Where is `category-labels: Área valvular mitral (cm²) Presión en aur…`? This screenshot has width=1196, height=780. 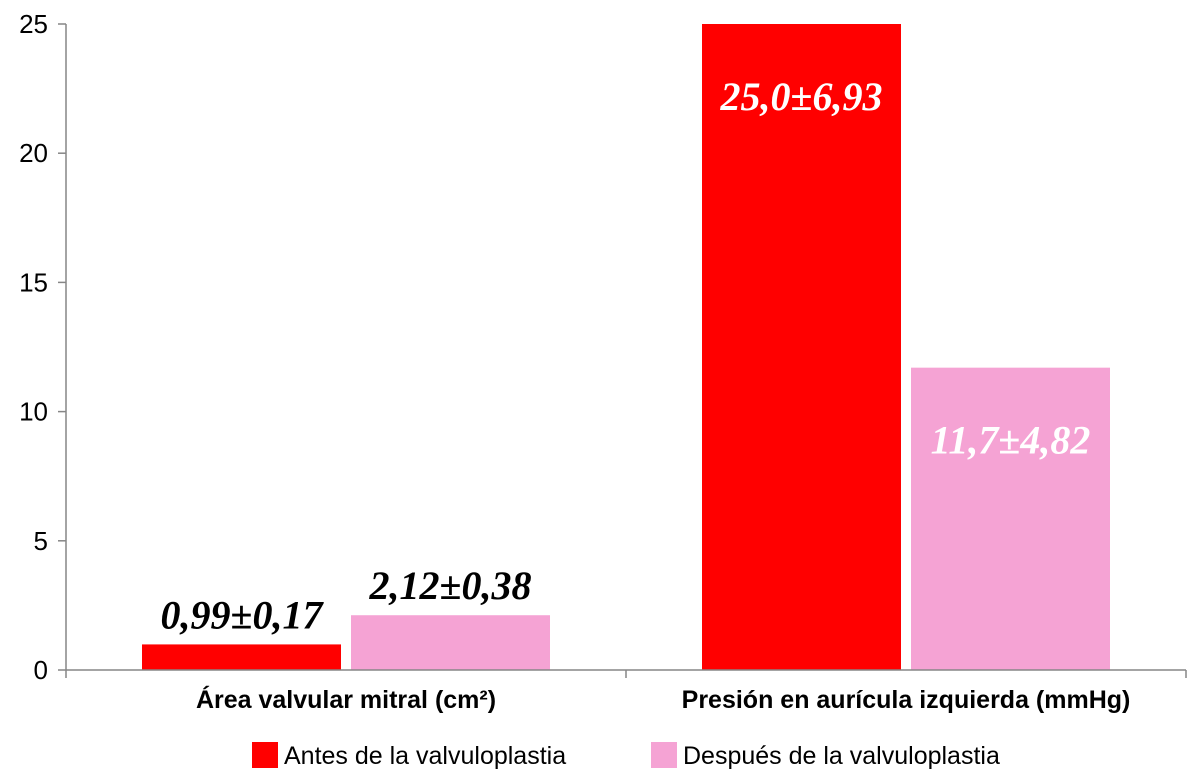
category-labels: Área valvular mitral (cm²) Presión en aur… is located at coordinates (663, 699).